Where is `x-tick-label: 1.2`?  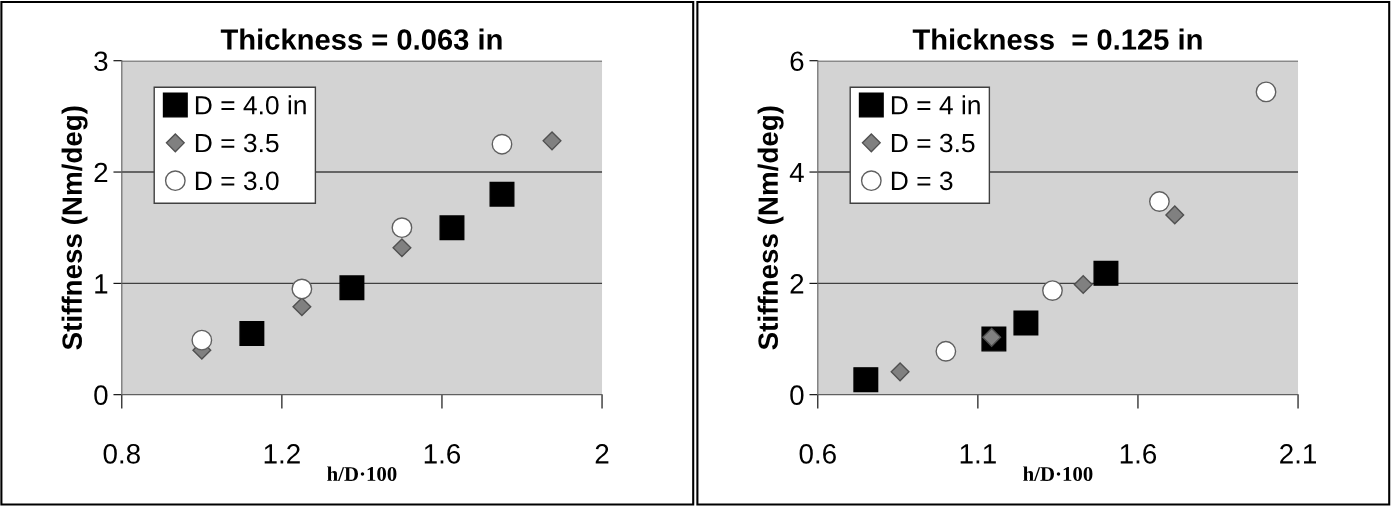 x-tick-label: 1.2 is located at coordinates (282, 454).